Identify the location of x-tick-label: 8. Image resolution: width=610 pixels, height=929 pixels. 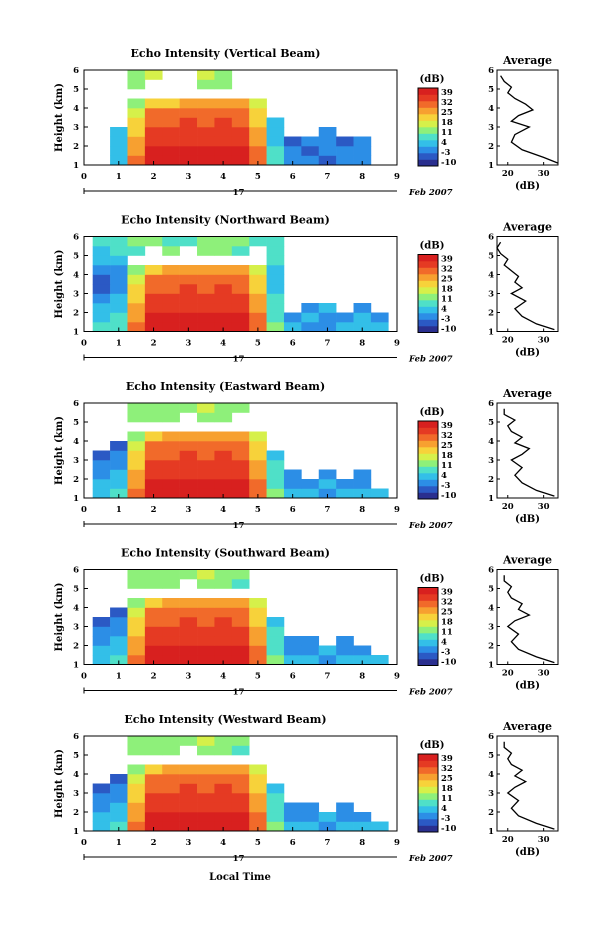
(362, 843).